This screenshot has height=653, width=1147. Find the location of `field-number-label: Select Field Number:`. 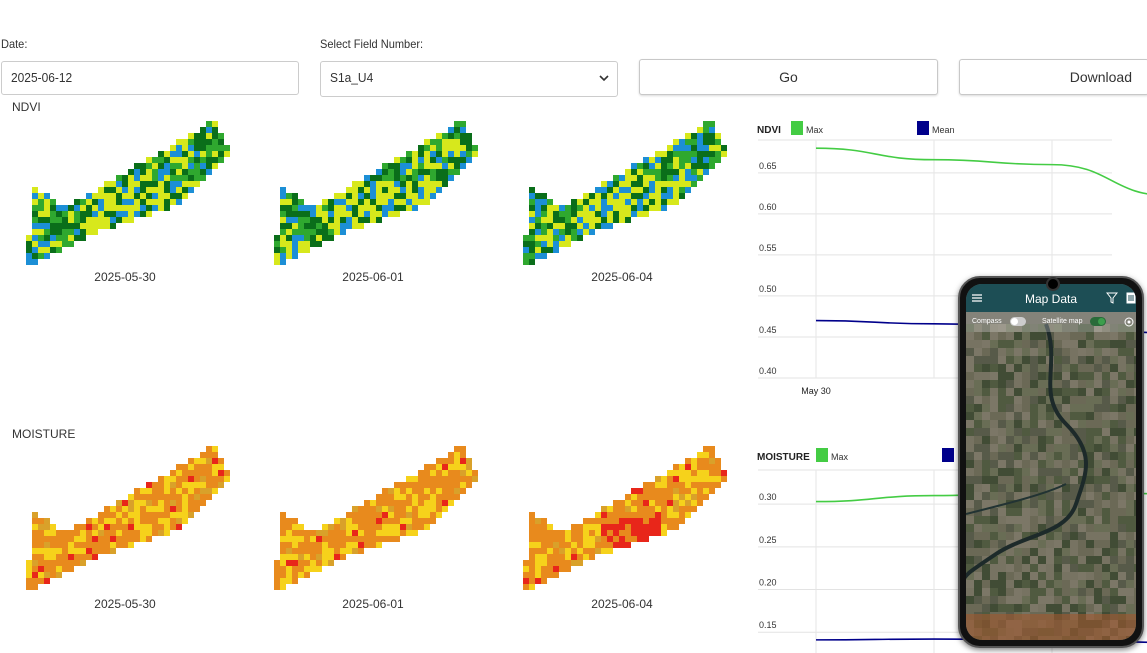

field-number-label: Select Field Number: is located at coordinates (372, 44).